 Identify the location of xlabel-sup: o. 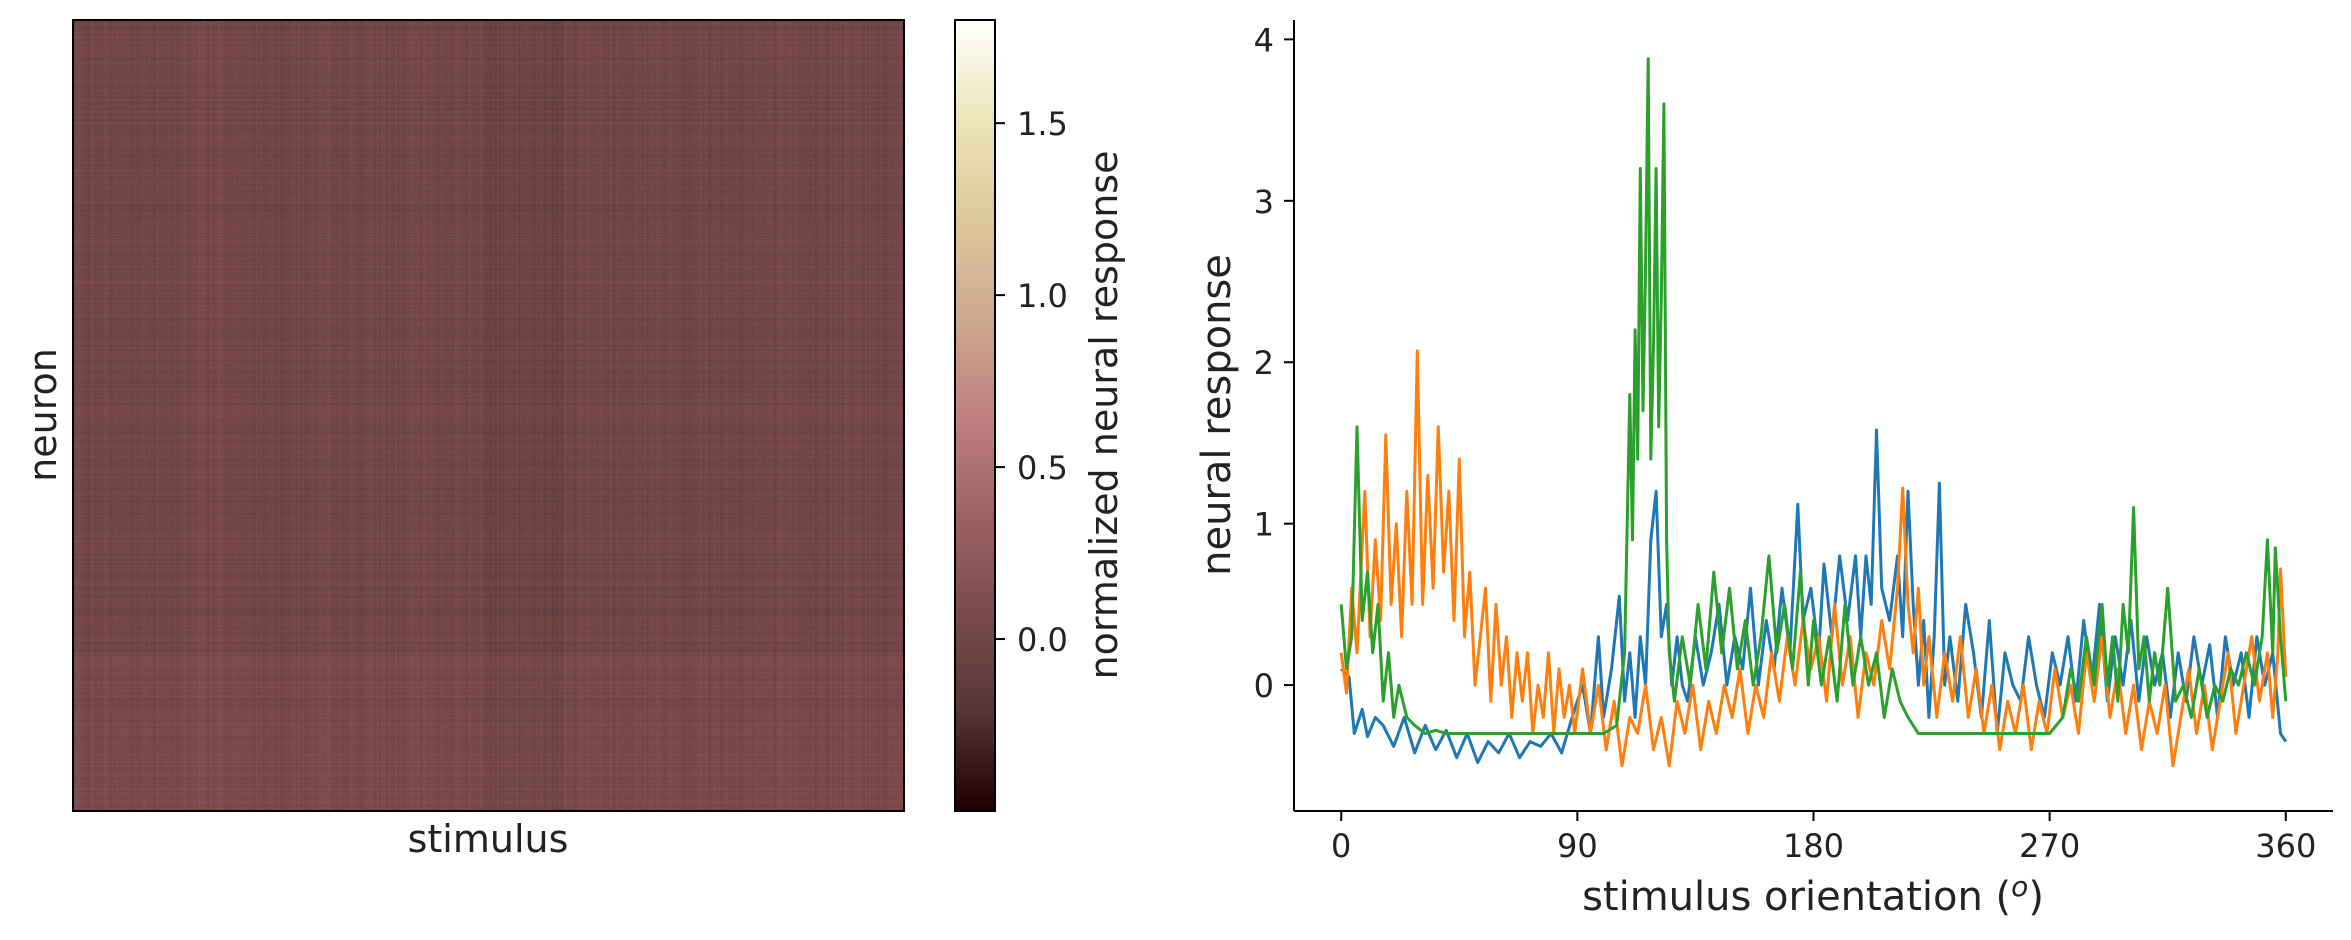
(2019, 886).